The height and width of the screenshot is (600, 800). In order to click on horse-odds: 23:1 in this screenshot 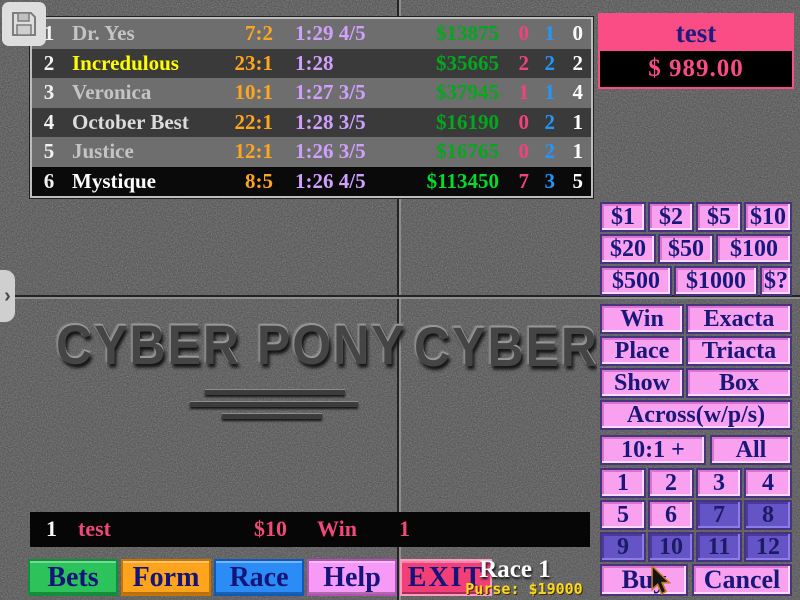, I will do `click(254, 62)`.